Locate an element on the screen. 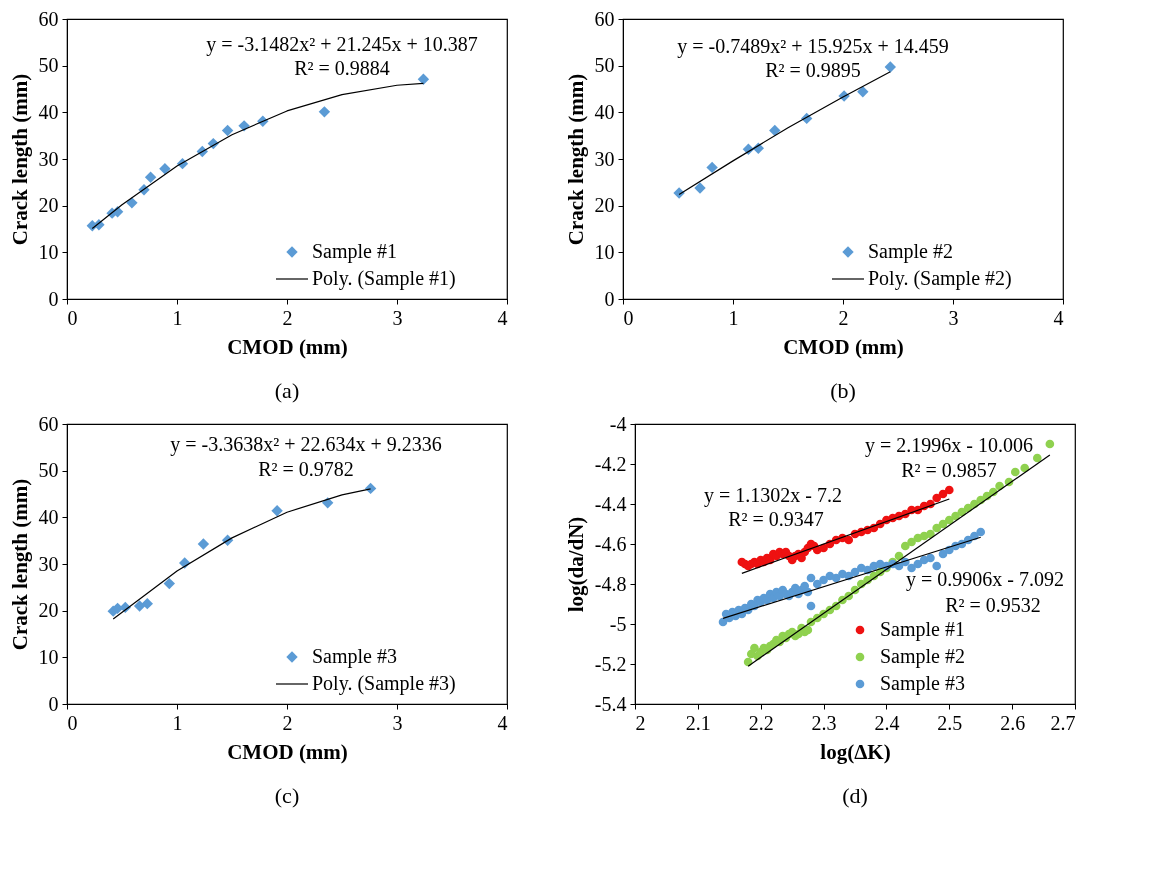 The image size is (1159, 888). text: (c) is located at coordinates (287, 795).